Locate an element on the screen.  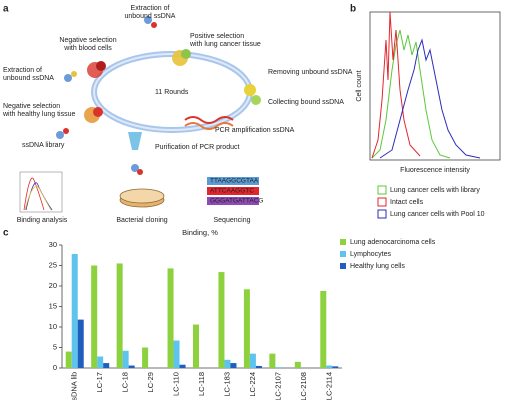
chart-title: Binding, % is located at coordinates (200, 232).